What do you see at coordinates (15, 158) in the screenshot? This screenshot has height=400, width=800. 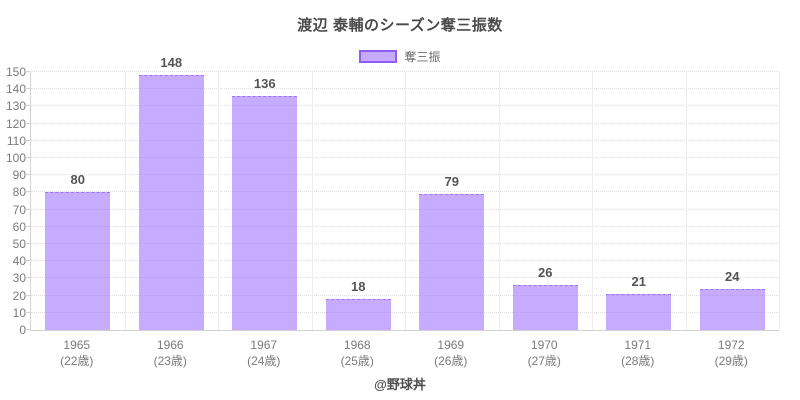 I see `y-tick-label: 100` at bounding box center [15, 158].